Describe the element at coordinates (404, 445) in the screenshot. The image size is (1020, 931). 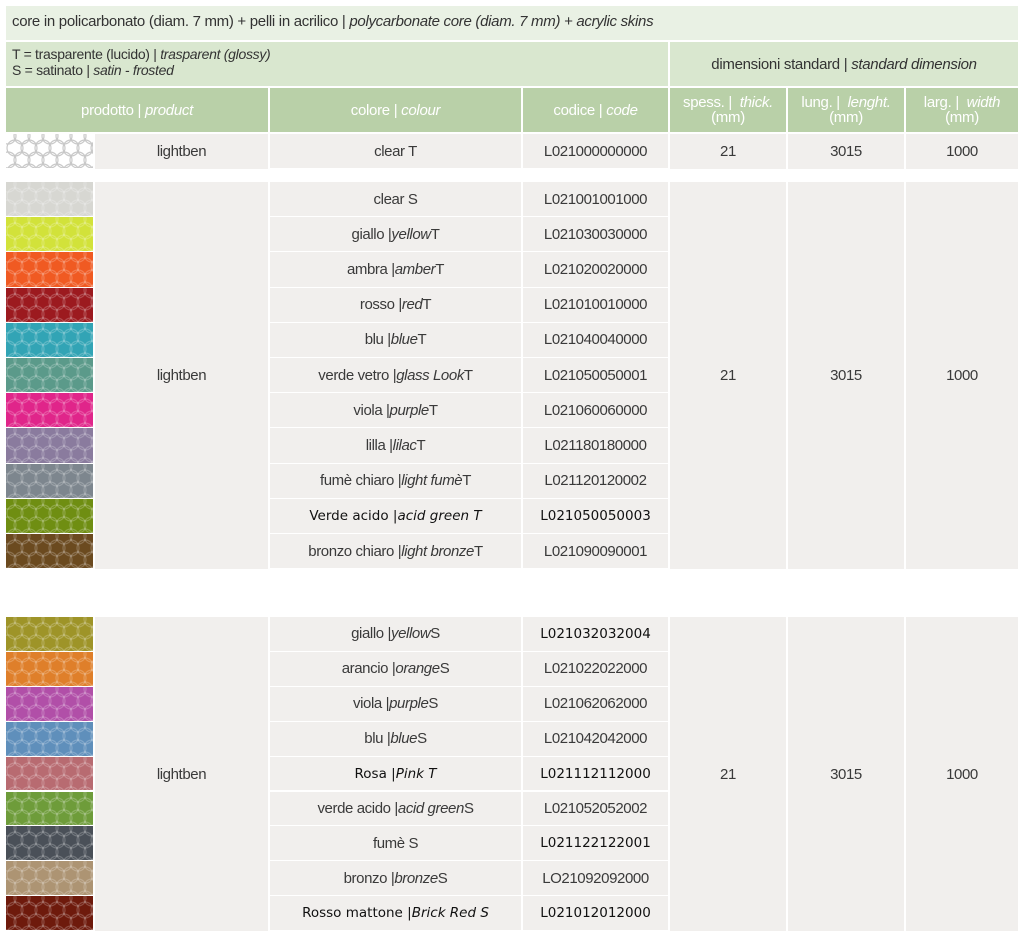
I see `colour-name-en: lilac` at that location.